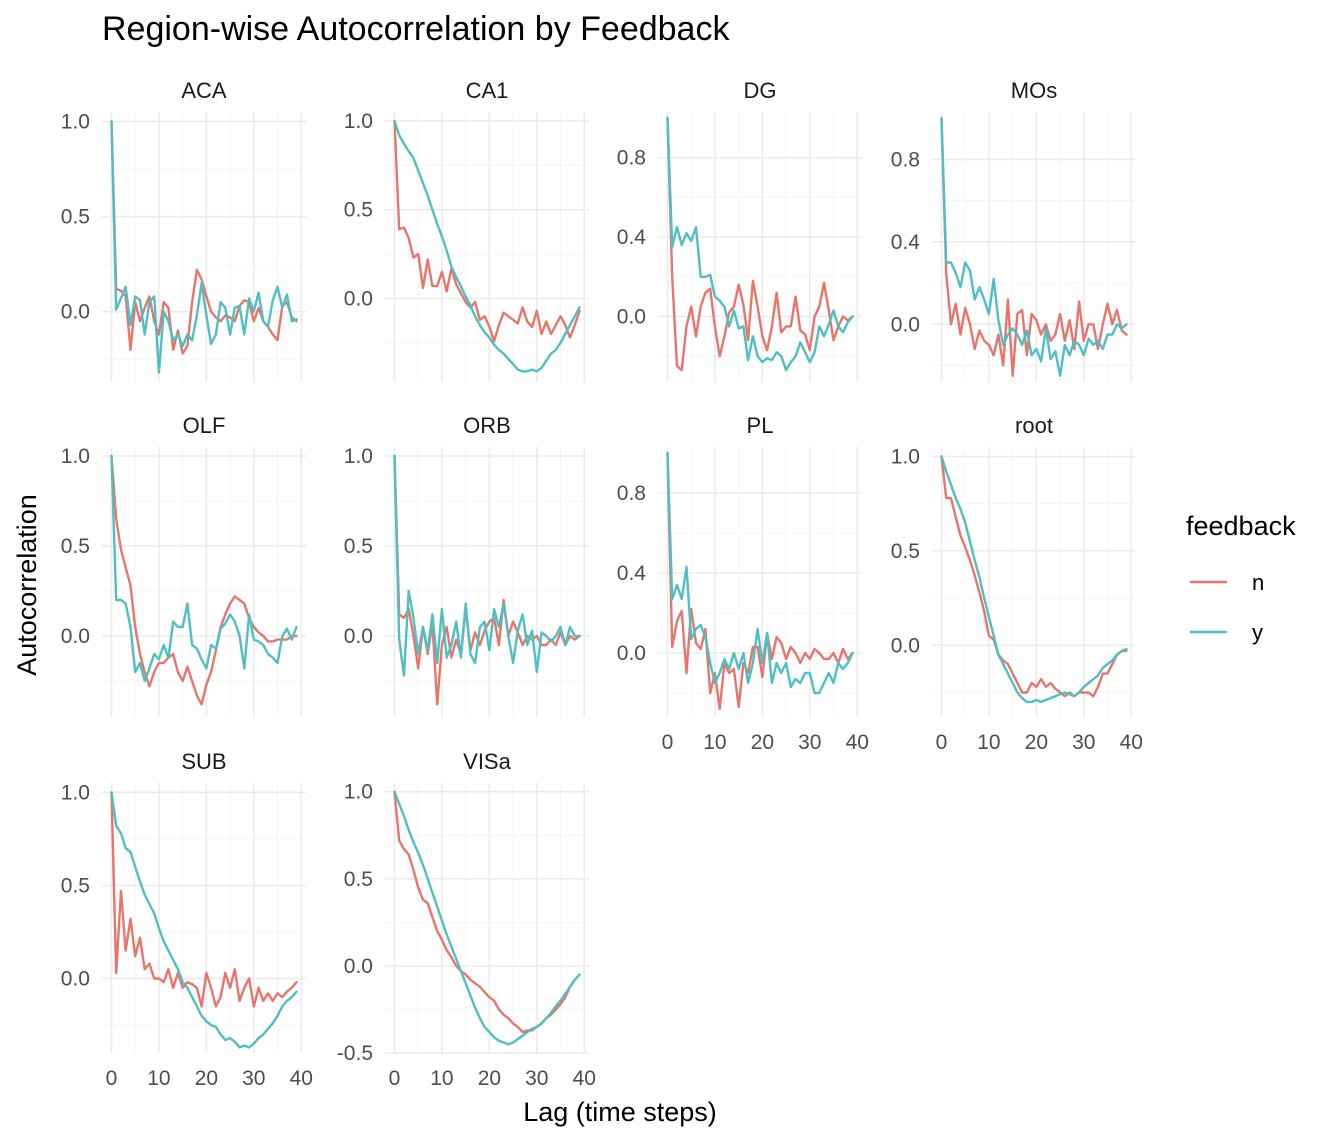 The image size is (1344, 1142). Describe the element at coordinates (487, 761) in the screenshot. I see `strip-label-visa: VISa` at that location.